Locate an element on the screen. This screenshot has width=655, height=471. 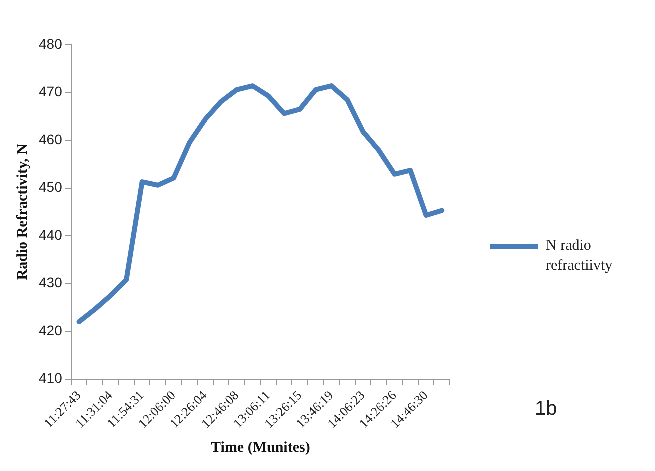
x-axis-title: Time (Munites) is located at coordinates (260, 448).